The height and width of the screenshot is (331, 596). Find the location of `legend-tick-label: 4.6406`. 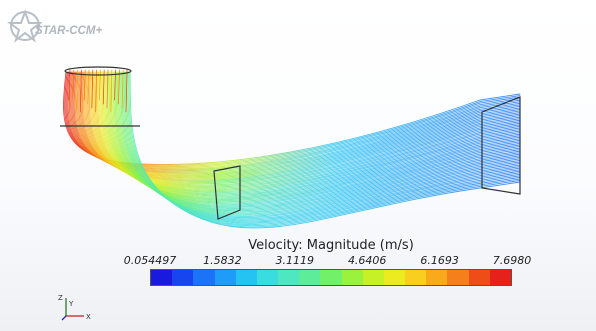

legend-tick-label: 4.6406 is located at coordinates (367, 260).